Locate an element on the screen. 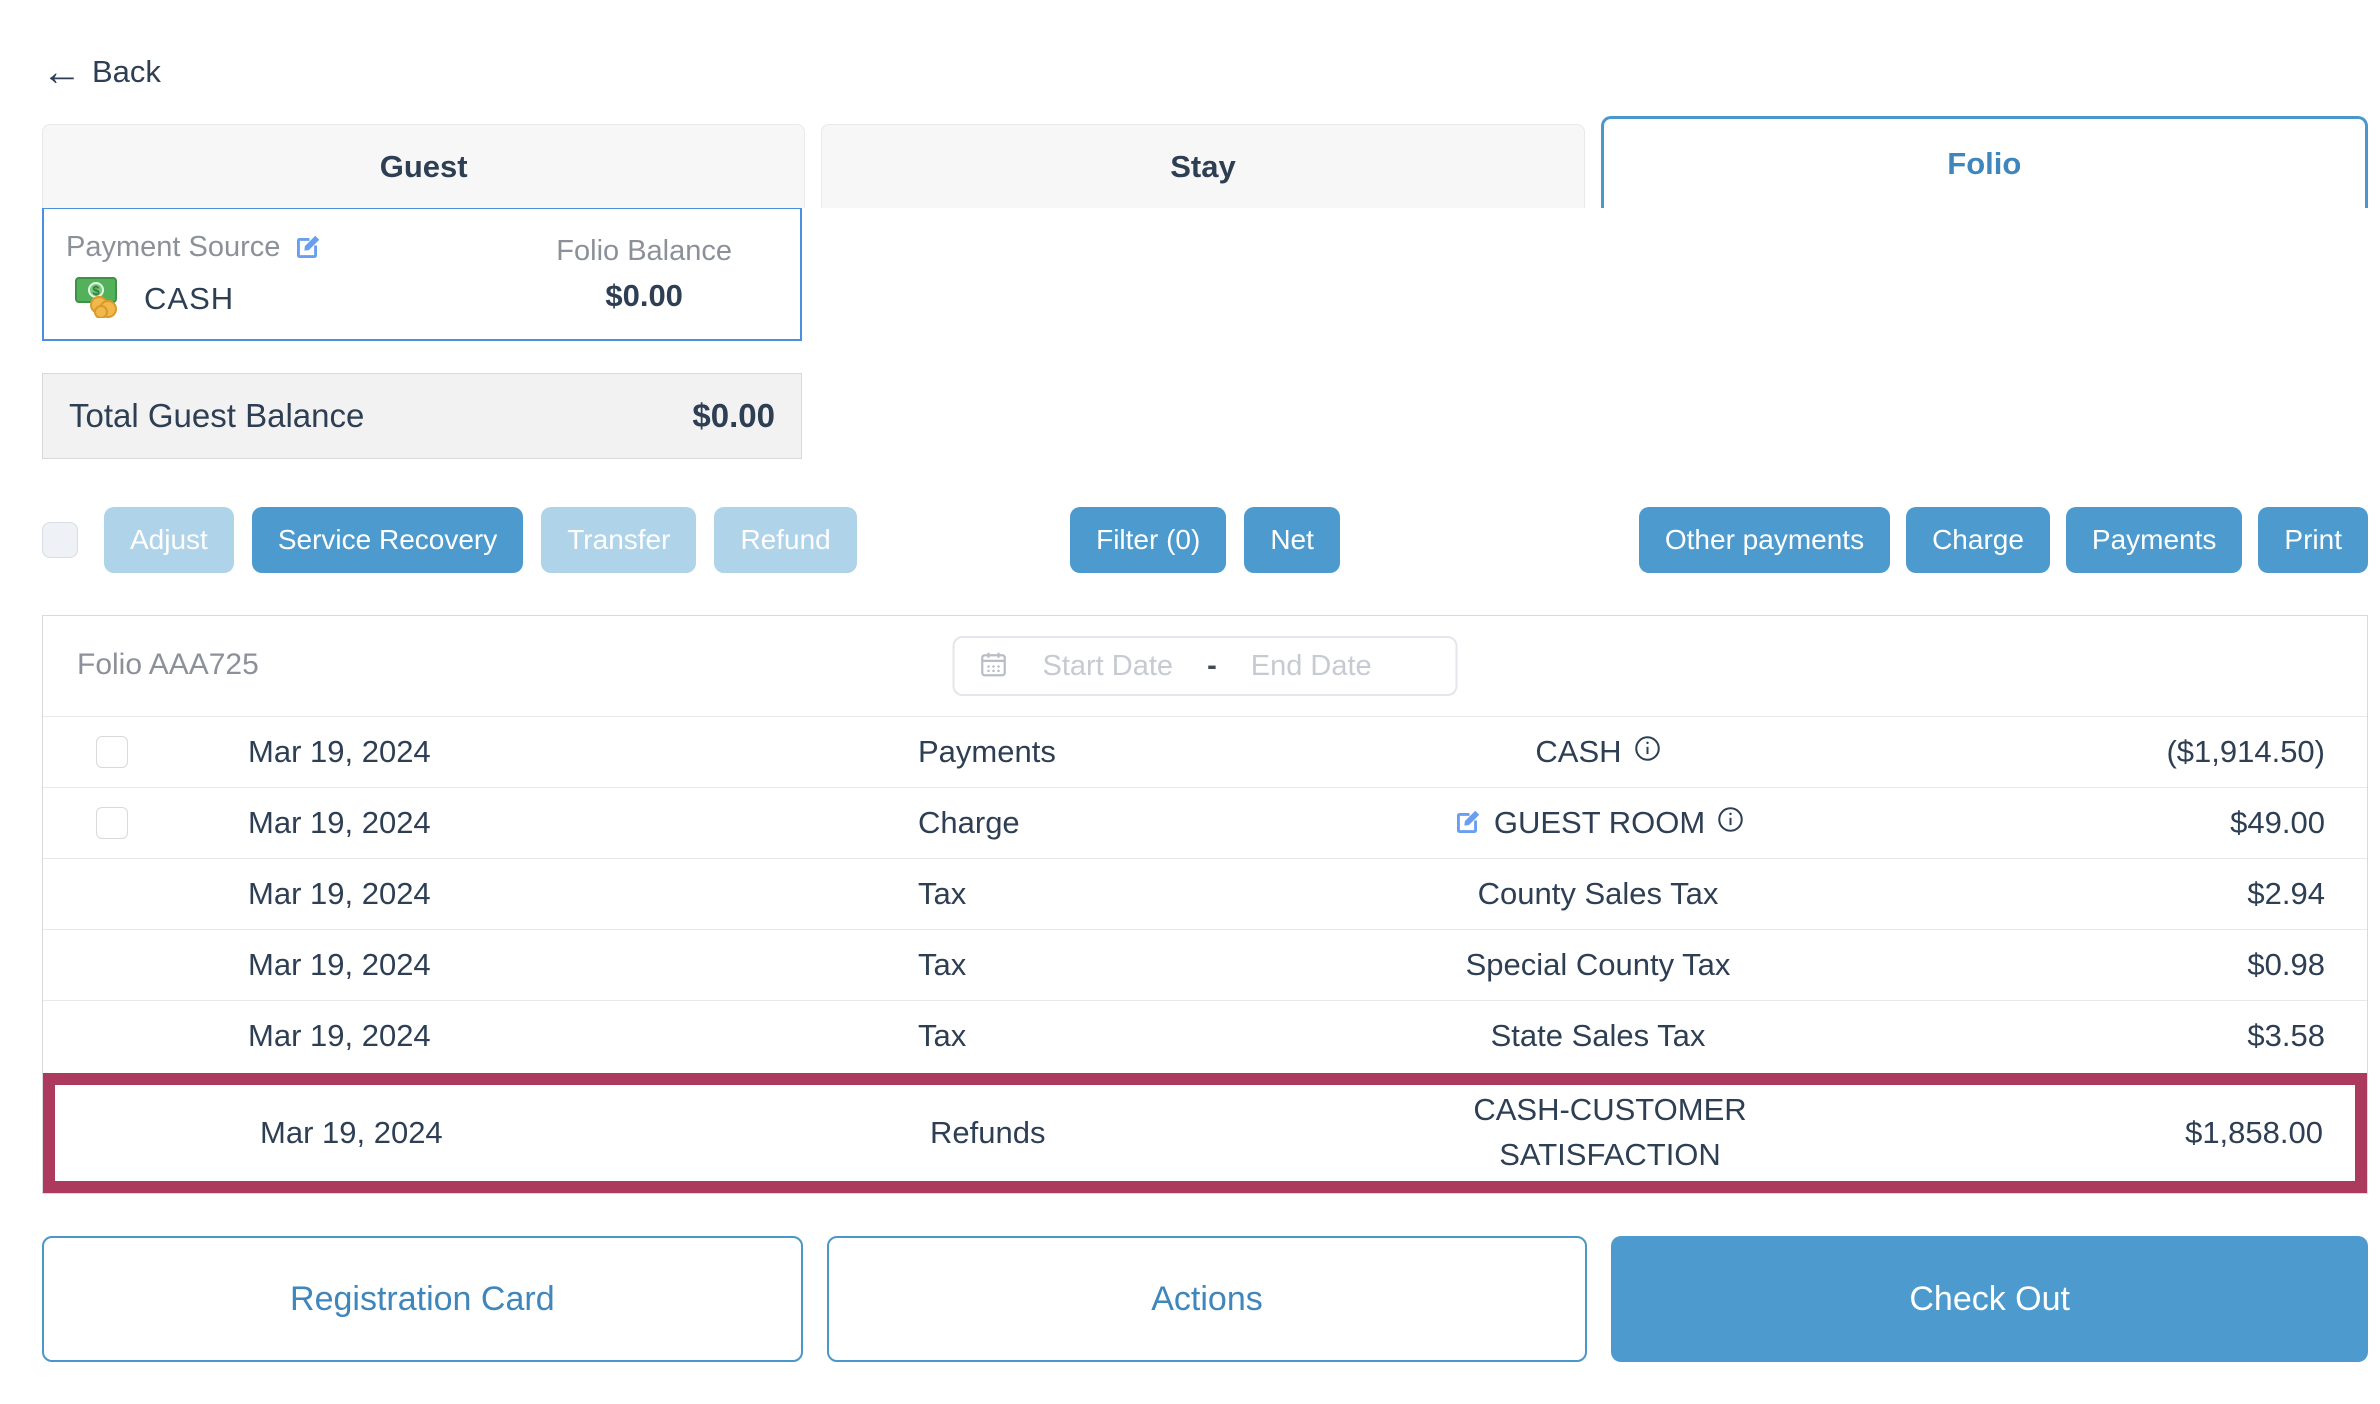 This screenshot has width=2380, height=1404. total-guest-balance-bar: Total Guest Balance $0.00 is located at coordinates (422, 416).